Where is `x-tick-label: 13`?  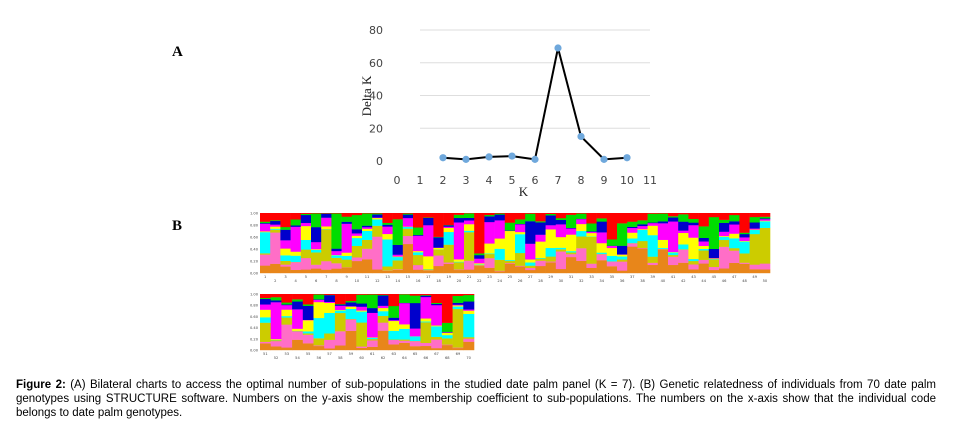
x-tick-label: 13 is located at coordinates (387, 277).